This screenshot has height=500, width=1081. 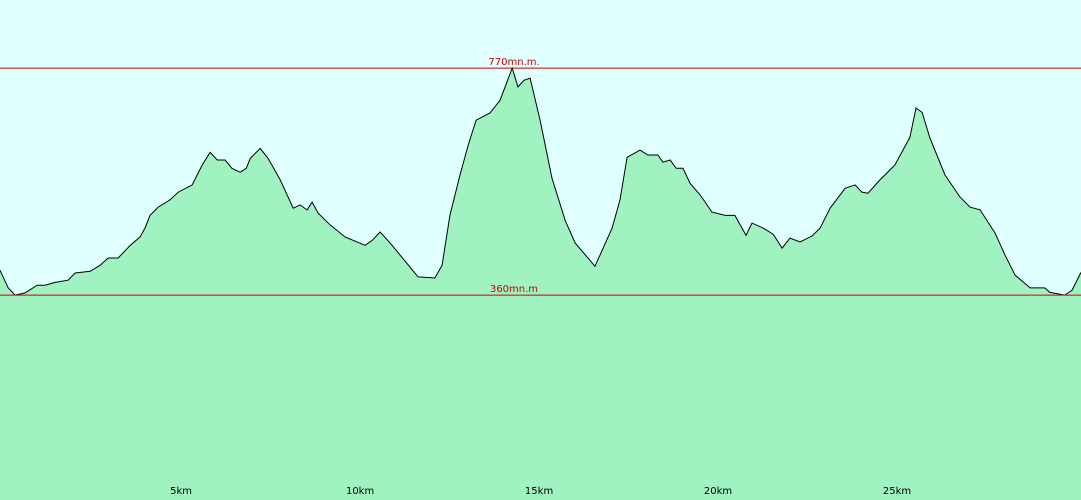 I want to click on y-tick-label: 770mn.m., so click(x=513, y=62).